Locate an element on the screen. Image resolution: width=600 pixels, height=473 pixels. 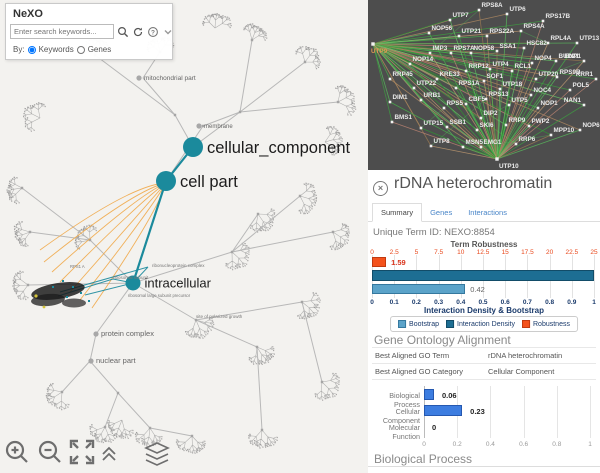
gene-node-label: NOP14 is located at coordinates (423, 59).